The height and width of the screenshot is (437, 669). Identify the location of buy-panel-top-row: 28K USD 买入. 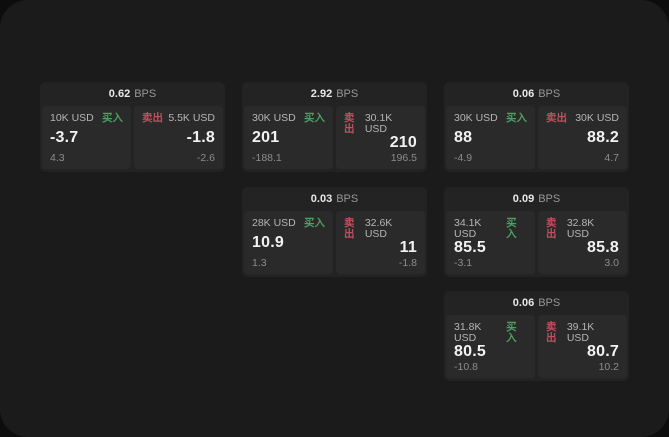
(288, 223).